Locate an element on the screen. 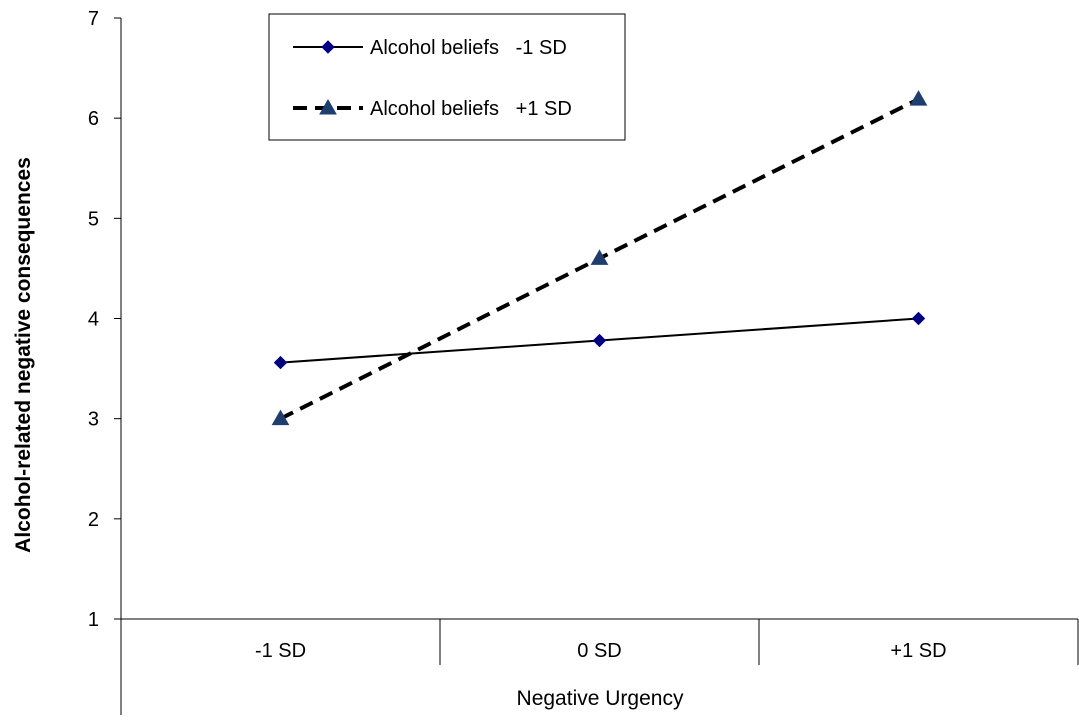 The width and height of the screenshot is (1079, 720). legend-box is located at coordinates (447, 77).